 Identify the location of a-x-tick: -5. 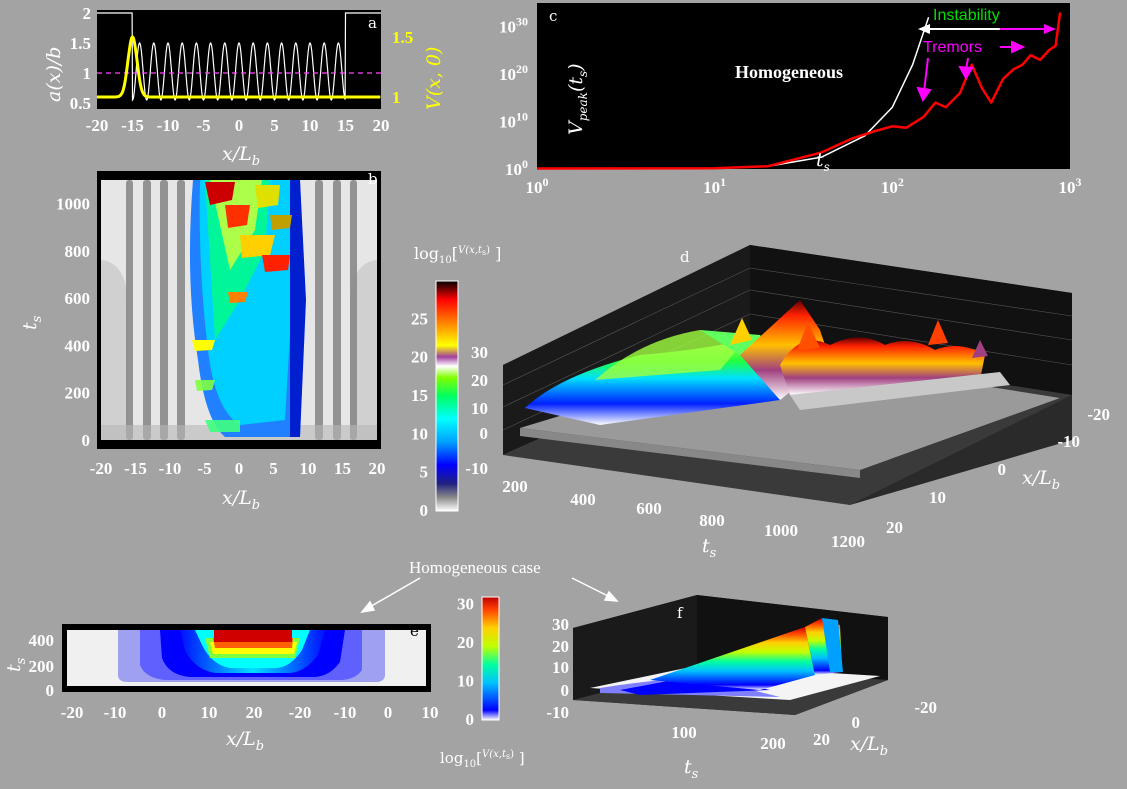
(203, 125).